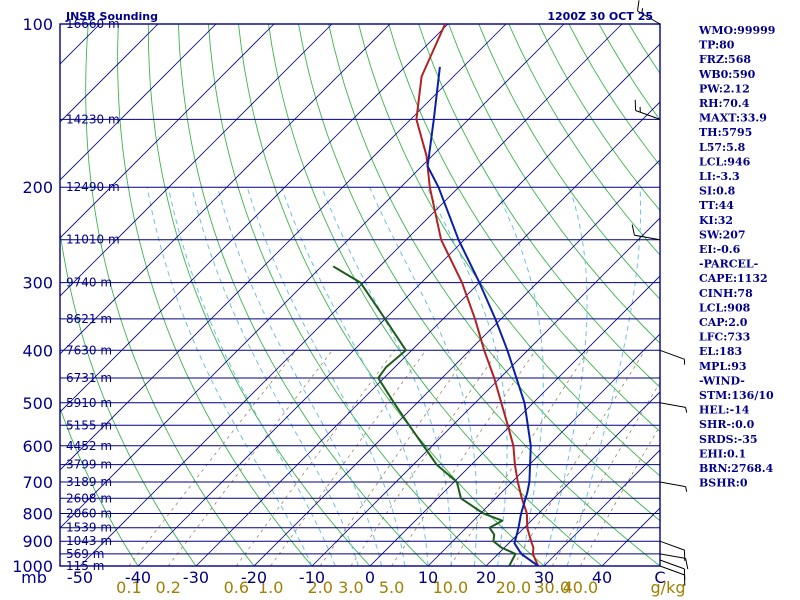 The width and height of the screenshot is (800, 600). What do you see at coordinates (581, 587) in the screenshot?
I see `mixing-ratio-label: 40.0` at bounding box center [581, 587].